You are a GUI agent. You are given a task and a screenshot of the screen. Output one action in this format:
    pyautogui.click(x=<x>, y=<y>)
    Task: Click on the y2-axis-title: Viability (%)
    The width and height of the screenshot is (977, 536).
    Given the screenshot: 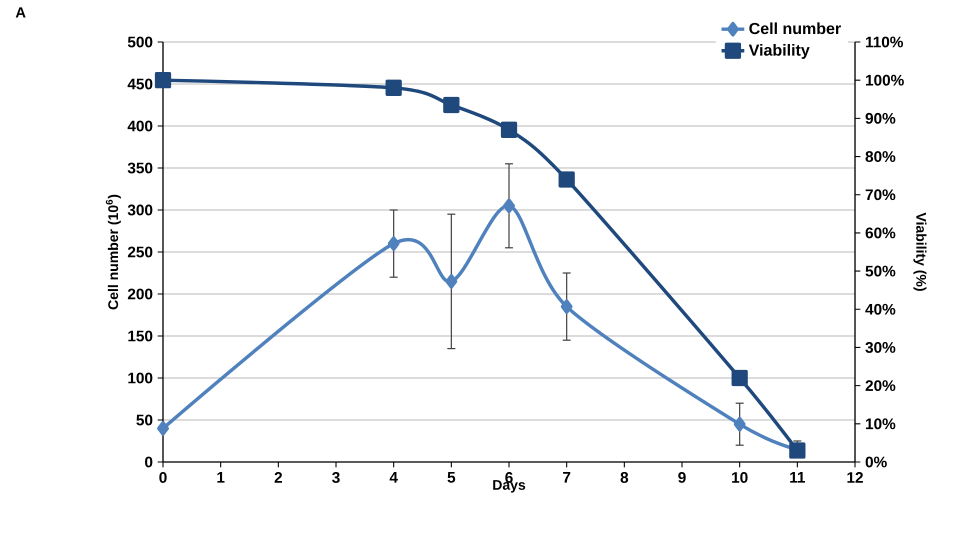 What is the action you would take?
    pyautogui.click(x=919, y=251)
    